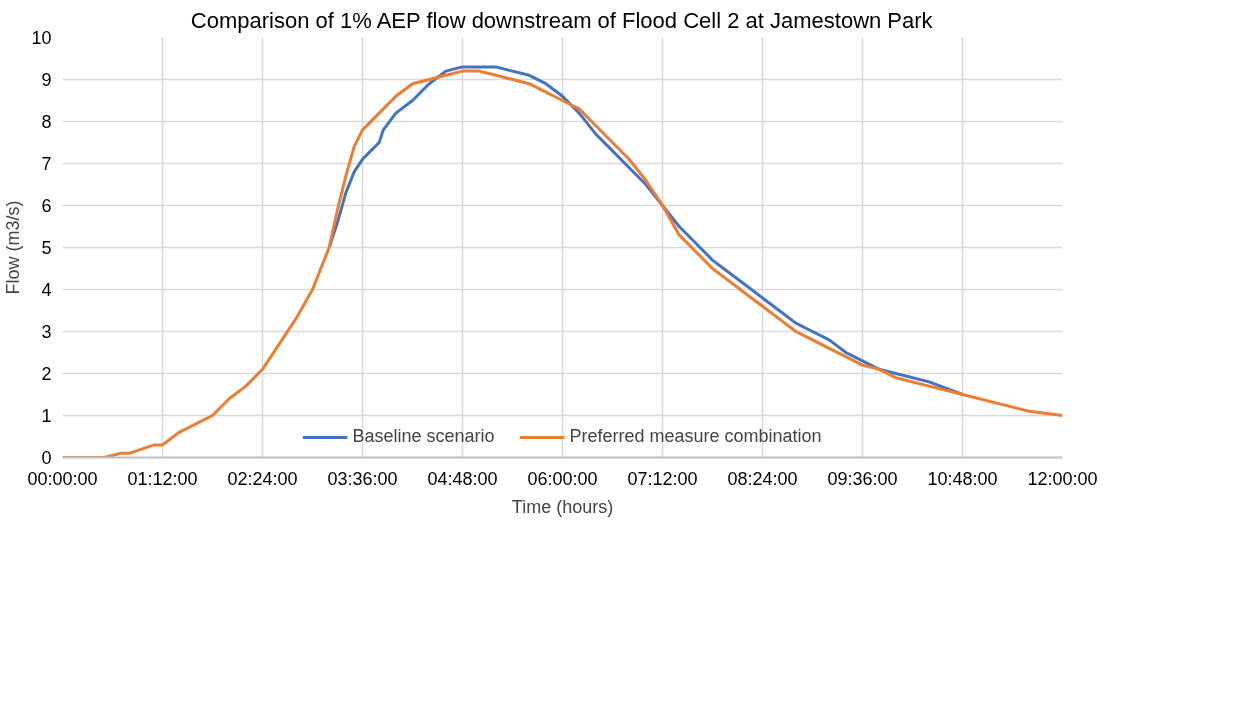  Describe the element at coordinates (1062, 478) in the screenshot. I see `x-tick-label: 12:00:00` at that location.